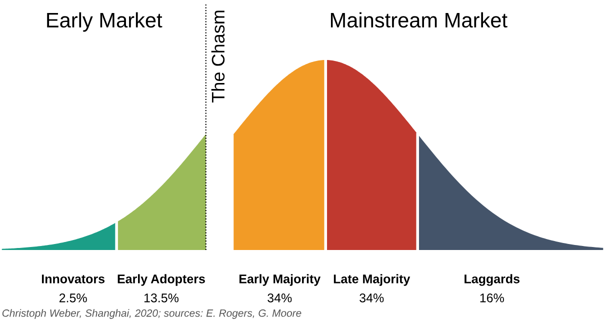 This screenshot has height=321, width=605. I want to click on category-label: Early Adopters, so click(161, 280).